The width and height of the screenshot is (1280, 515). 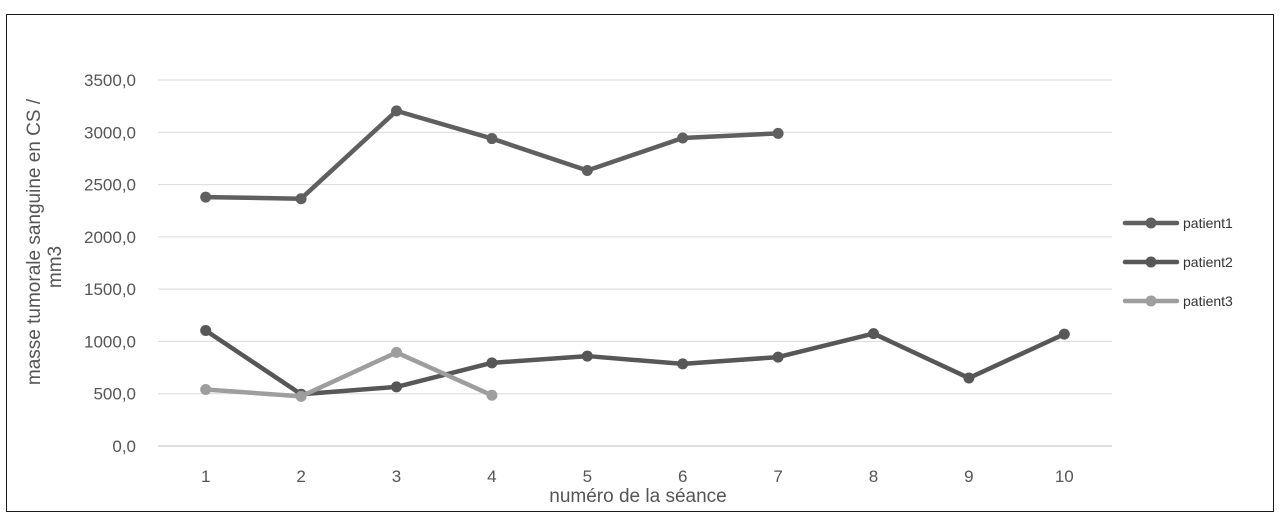 What do you see at coordinates (34, 241) in the screenshot?
I see `y-axis-title-line-1: masse tumorale sanguine en CS /` at bounding box center [34, 241].